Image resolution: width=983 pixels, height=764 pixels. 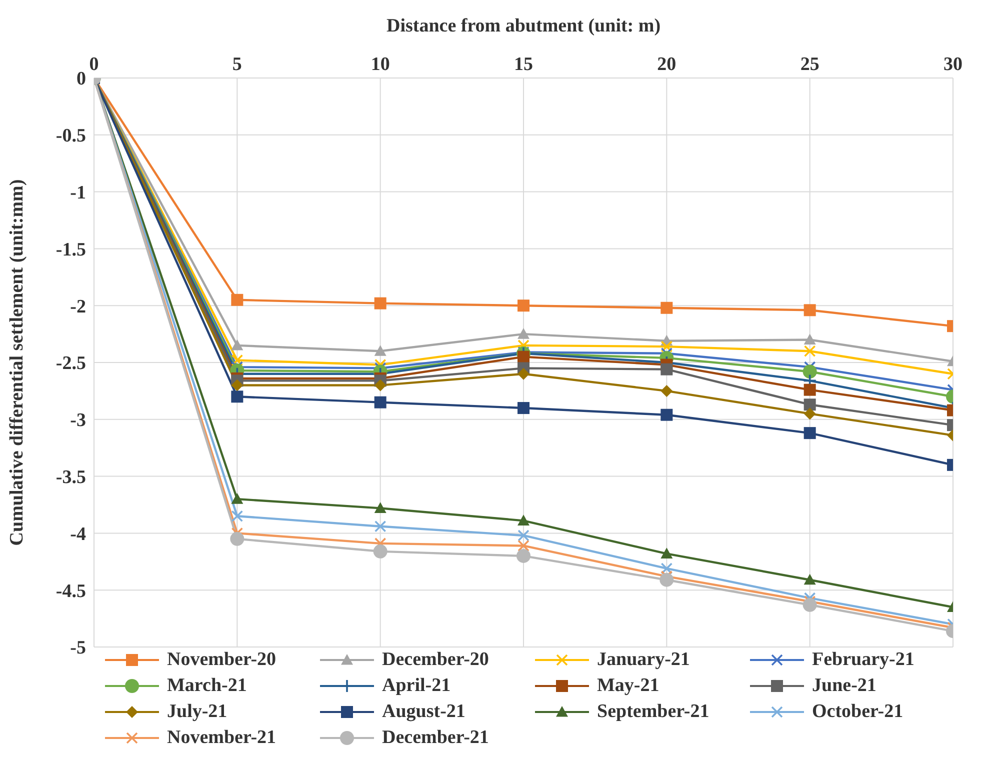 What do you see at coordinates (78, 534) in the screenshot?
I see `y-tick-label: -4` at bounding box center [78, 534].